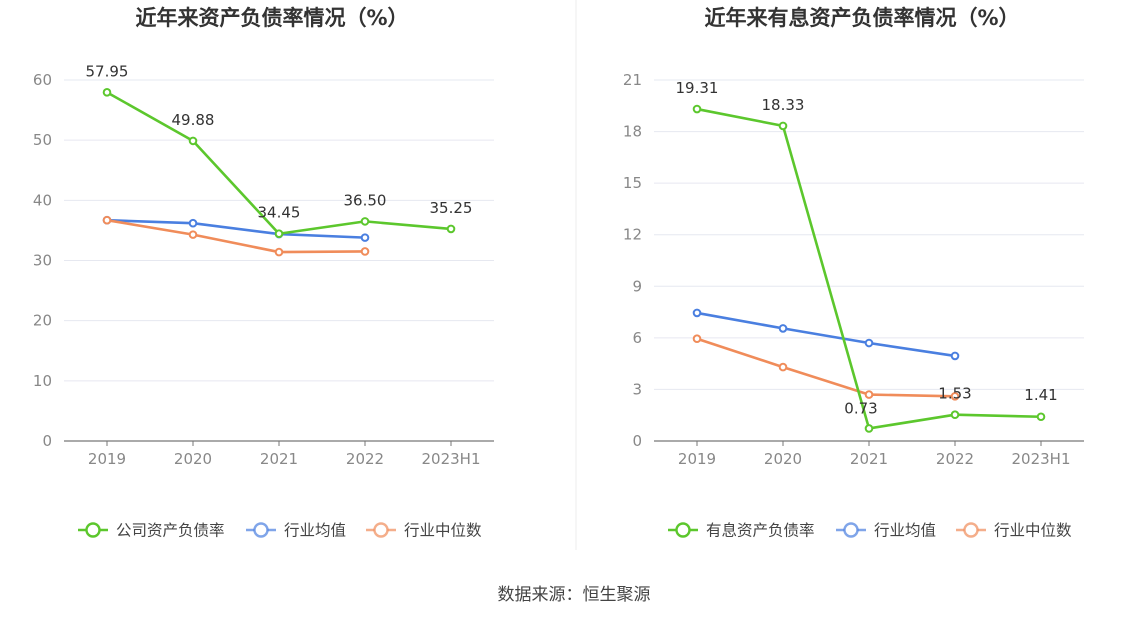 The height and width of the screenshot is (619, 1148). I want to click on data-label: 18.33, so click(783, 105).